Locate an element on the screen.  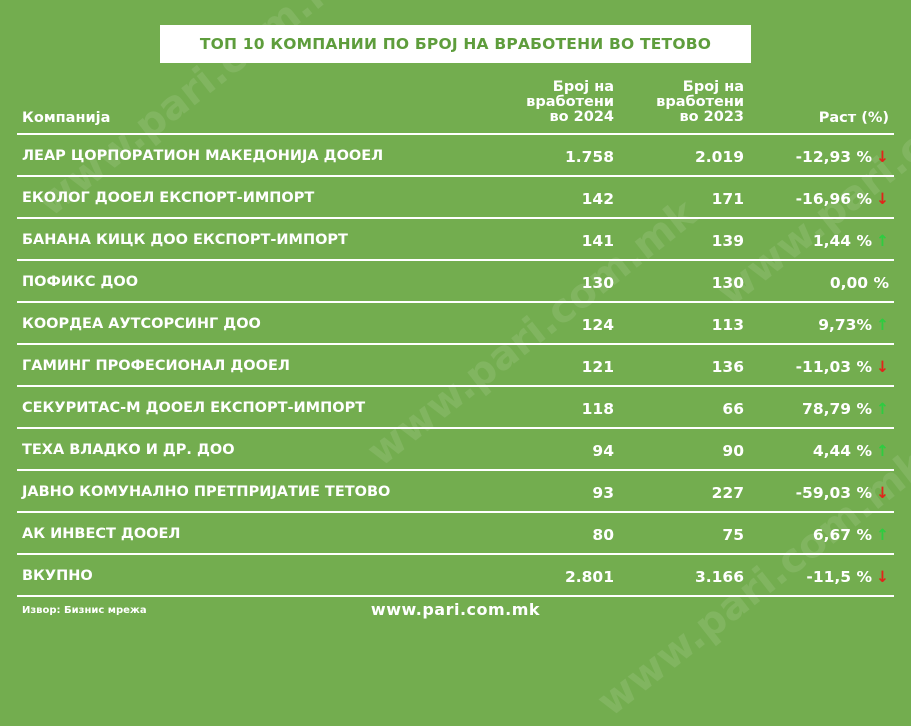
company-name: КООРДЕА АУТСОРСИНГ ДОО is located at coordinates (141, 324).